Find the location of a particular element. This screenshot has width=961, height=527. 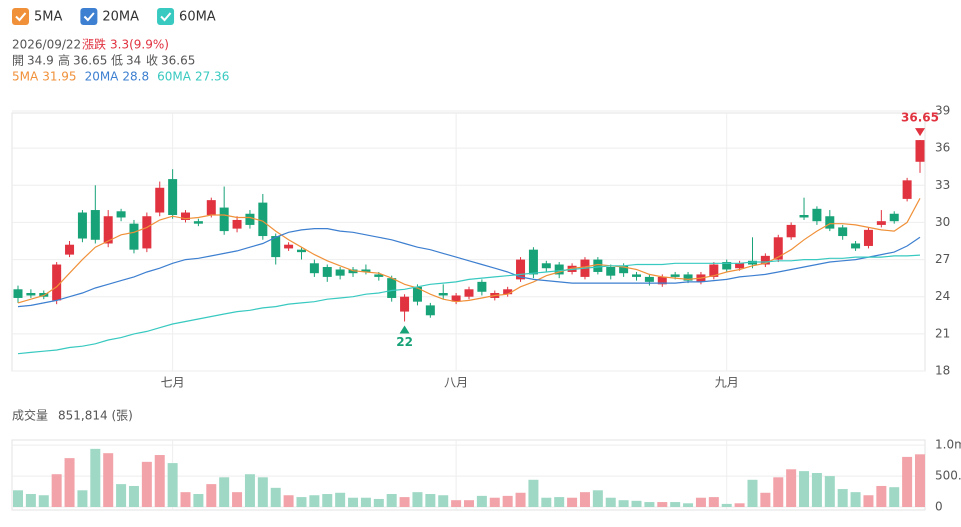

date: 2026/09/22 is located at coordinates (46, 45).